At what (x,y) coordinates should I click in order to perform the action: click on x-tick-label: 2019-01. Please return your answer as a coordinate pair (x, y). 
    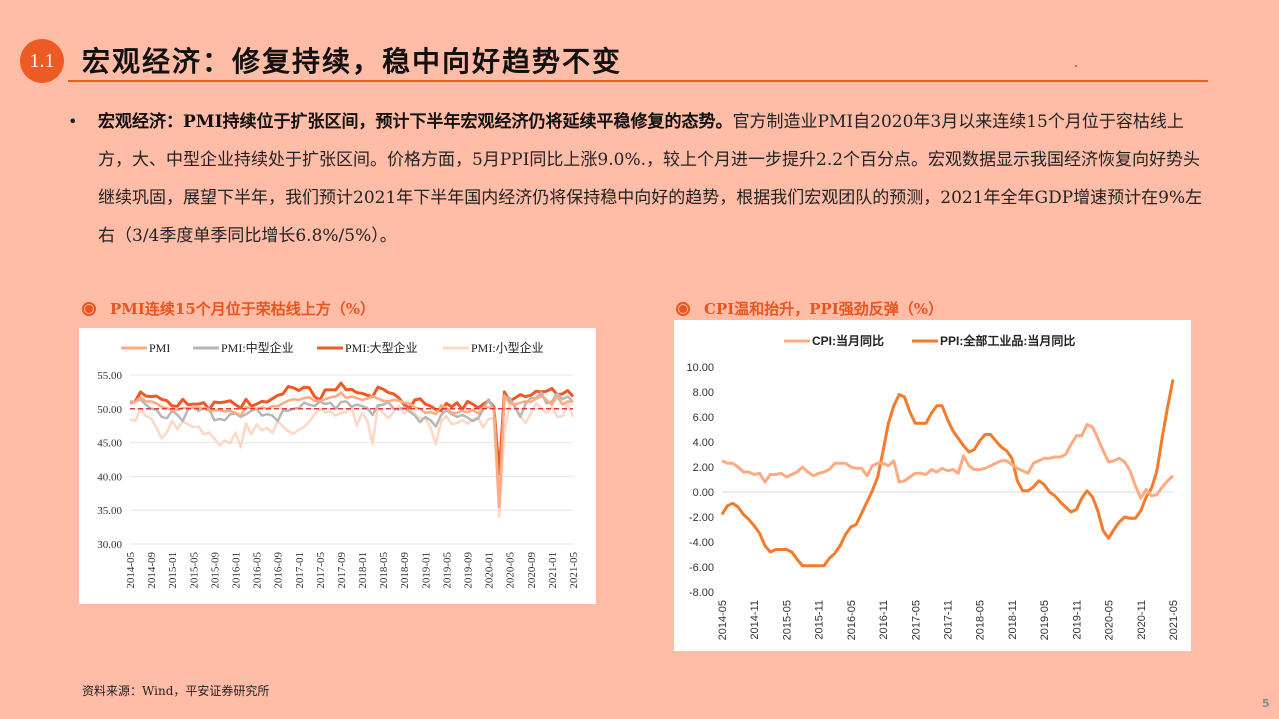
    Looking at the image, I should click on (426, 570).